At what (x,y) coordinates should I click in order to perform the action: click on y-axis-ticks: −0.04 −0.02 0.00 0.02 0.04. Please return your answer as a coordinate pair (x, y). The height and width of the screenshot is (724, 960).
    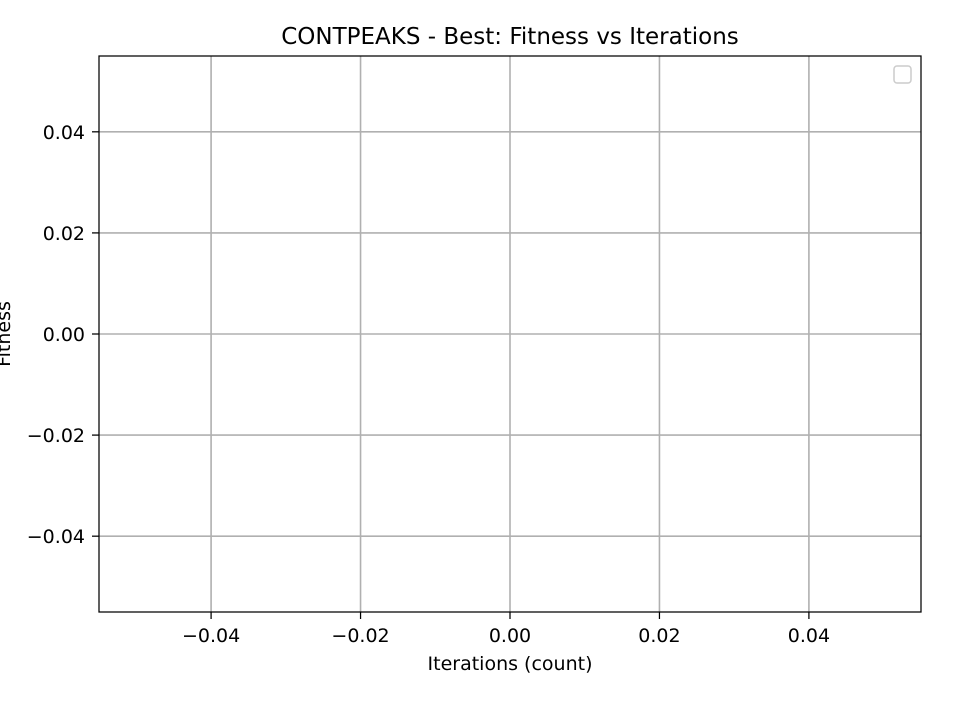
    Looking at the image, I should click on (63, 335).